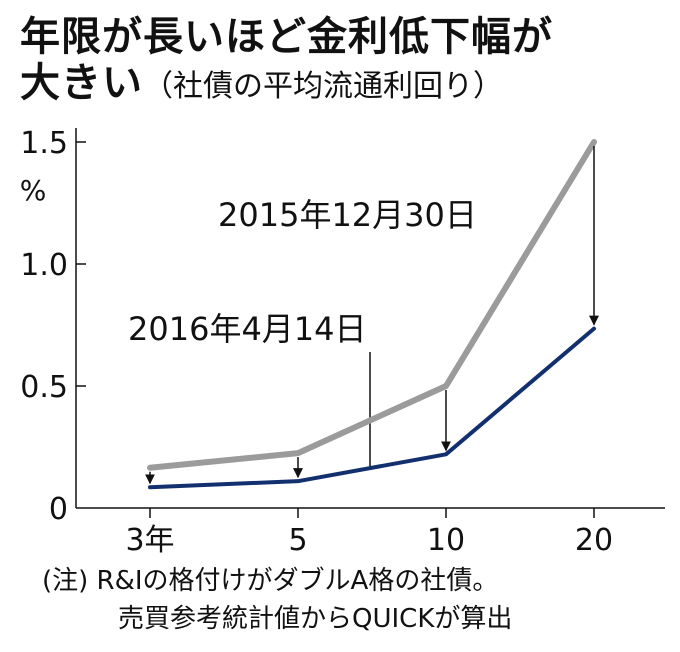 This screenshot has height=652, width=680. I want to click on chart-subtitle: （社債の平均流通利回り）, so click(323, 86).